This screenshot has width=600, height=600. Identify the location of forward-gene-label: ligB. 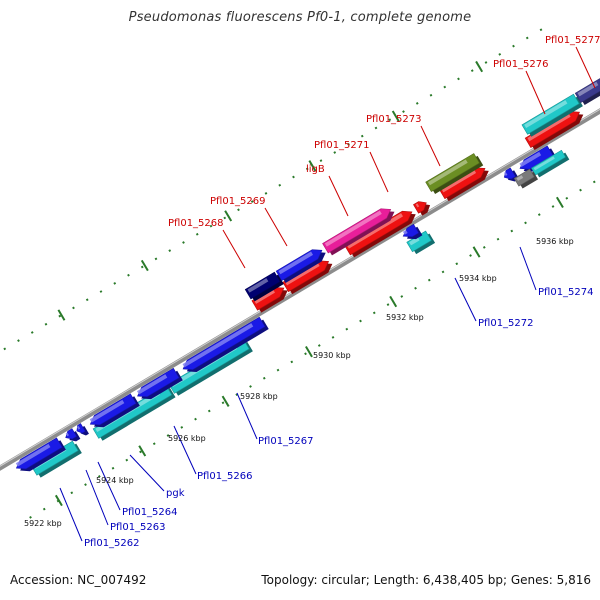
(315, 169).